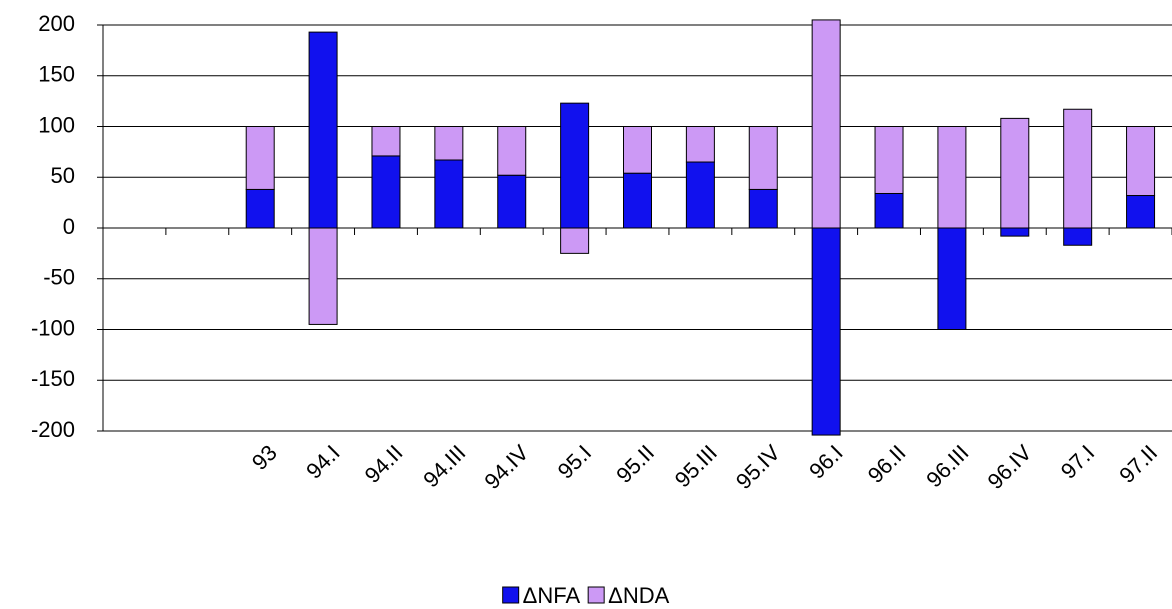 Image resolution: width=1172 pixels, height=609 pixels. I want to click on x-tick-label: 94.IV, so click(506, 467).